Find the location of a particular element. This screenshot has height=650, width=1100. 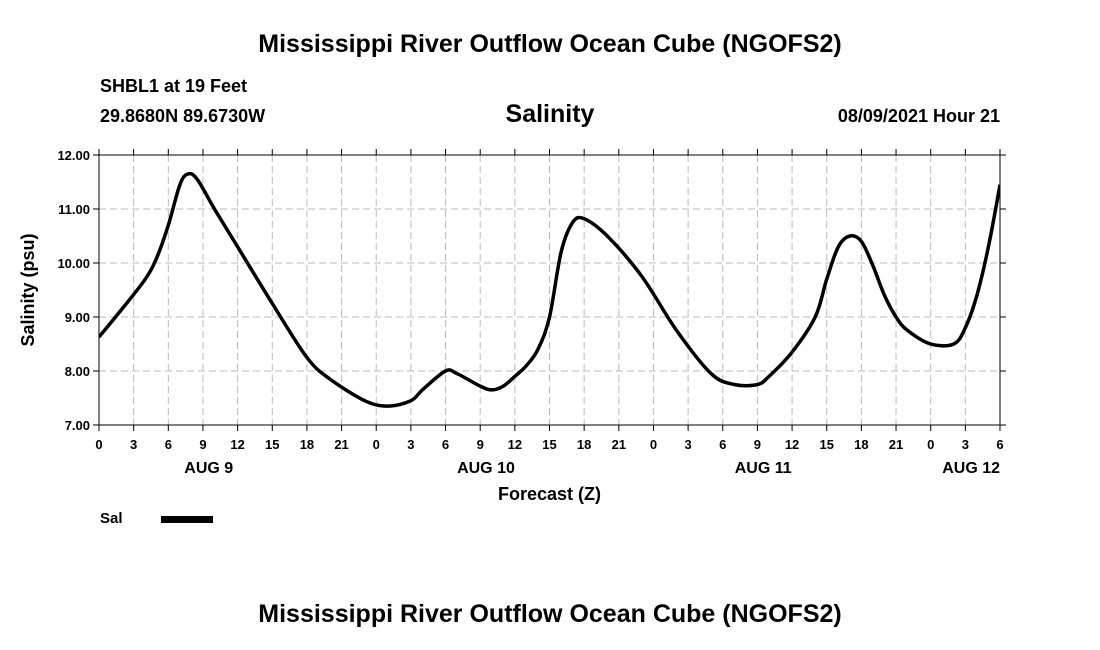

x-axis-title: Forecast (Z) is located at coordinates (549, 494).